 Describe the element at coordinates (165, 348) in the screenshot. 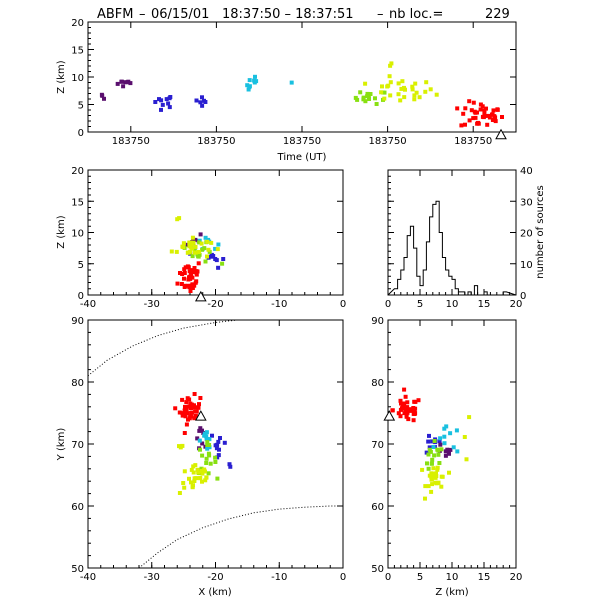

I see `boundary-curve` at that location.